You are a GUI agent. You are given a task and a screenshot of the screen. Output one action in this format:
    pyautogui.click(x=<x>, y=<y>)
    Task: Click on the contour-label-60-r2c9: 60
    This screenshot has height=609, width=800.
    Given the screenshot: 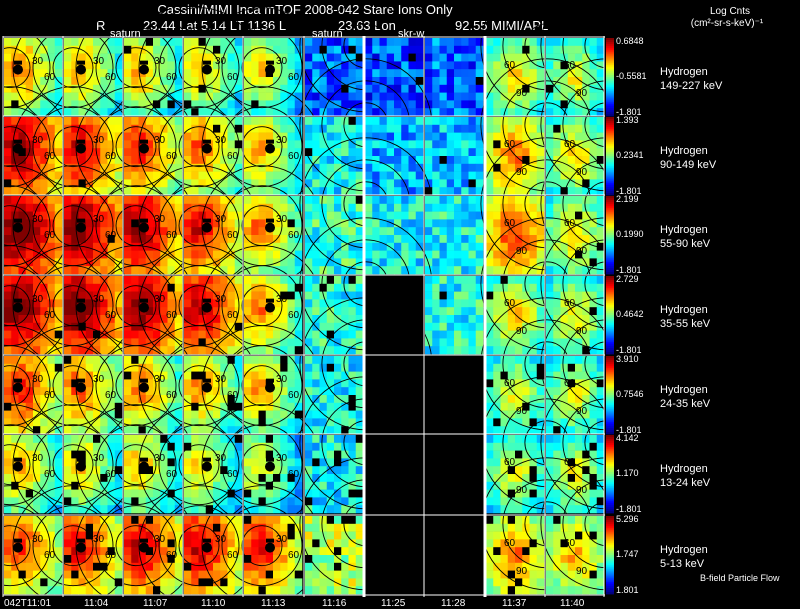 What is the action you would take?
    pyautogui.click(x=570, y=223)
    